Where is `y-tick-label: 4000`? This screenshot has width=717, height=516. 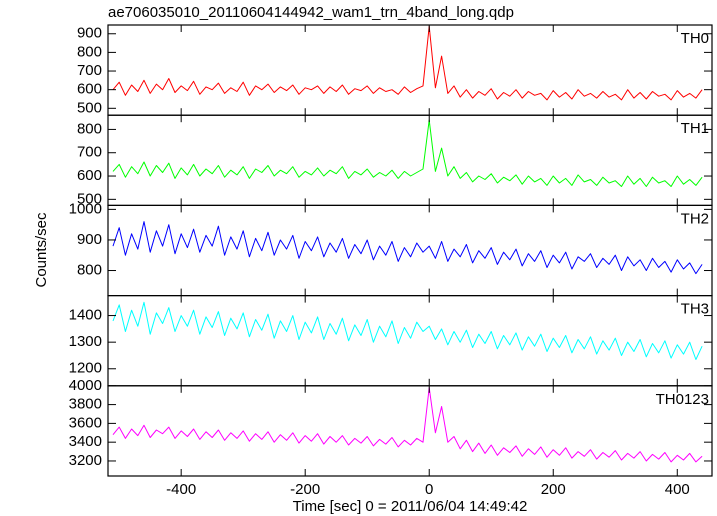 y-tick-label: 4000 is located at coordinates (85, 385).